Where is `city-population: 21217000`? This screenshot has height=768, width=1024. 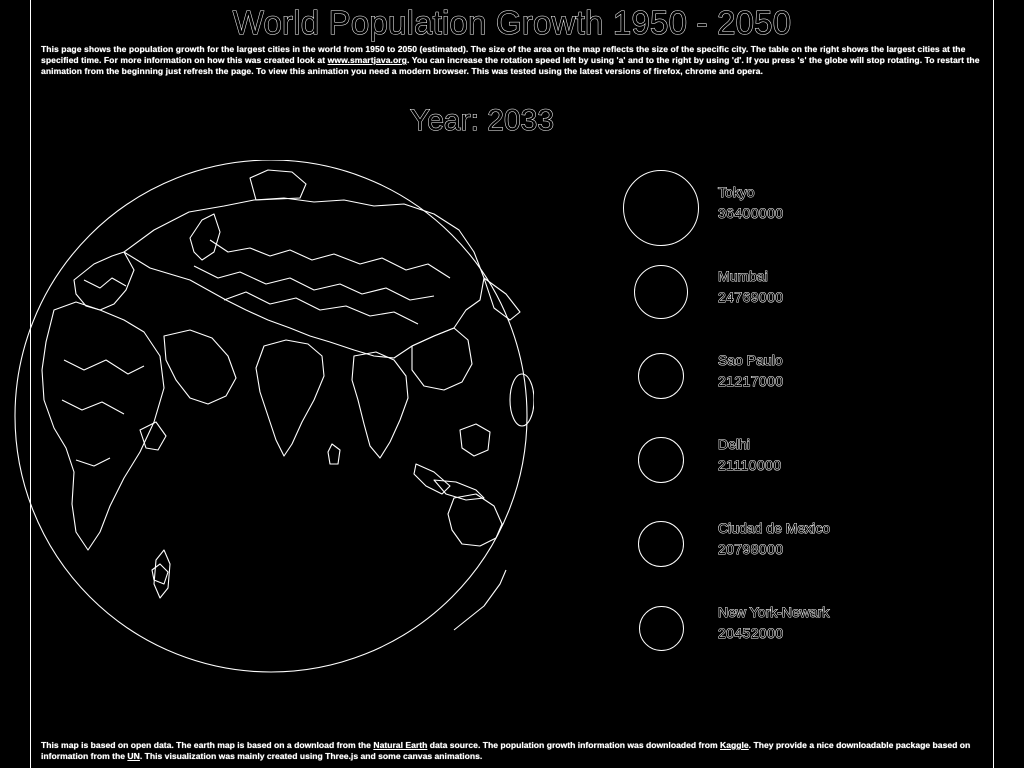 city-population: 21217000 is located at coordinates (751, 381).